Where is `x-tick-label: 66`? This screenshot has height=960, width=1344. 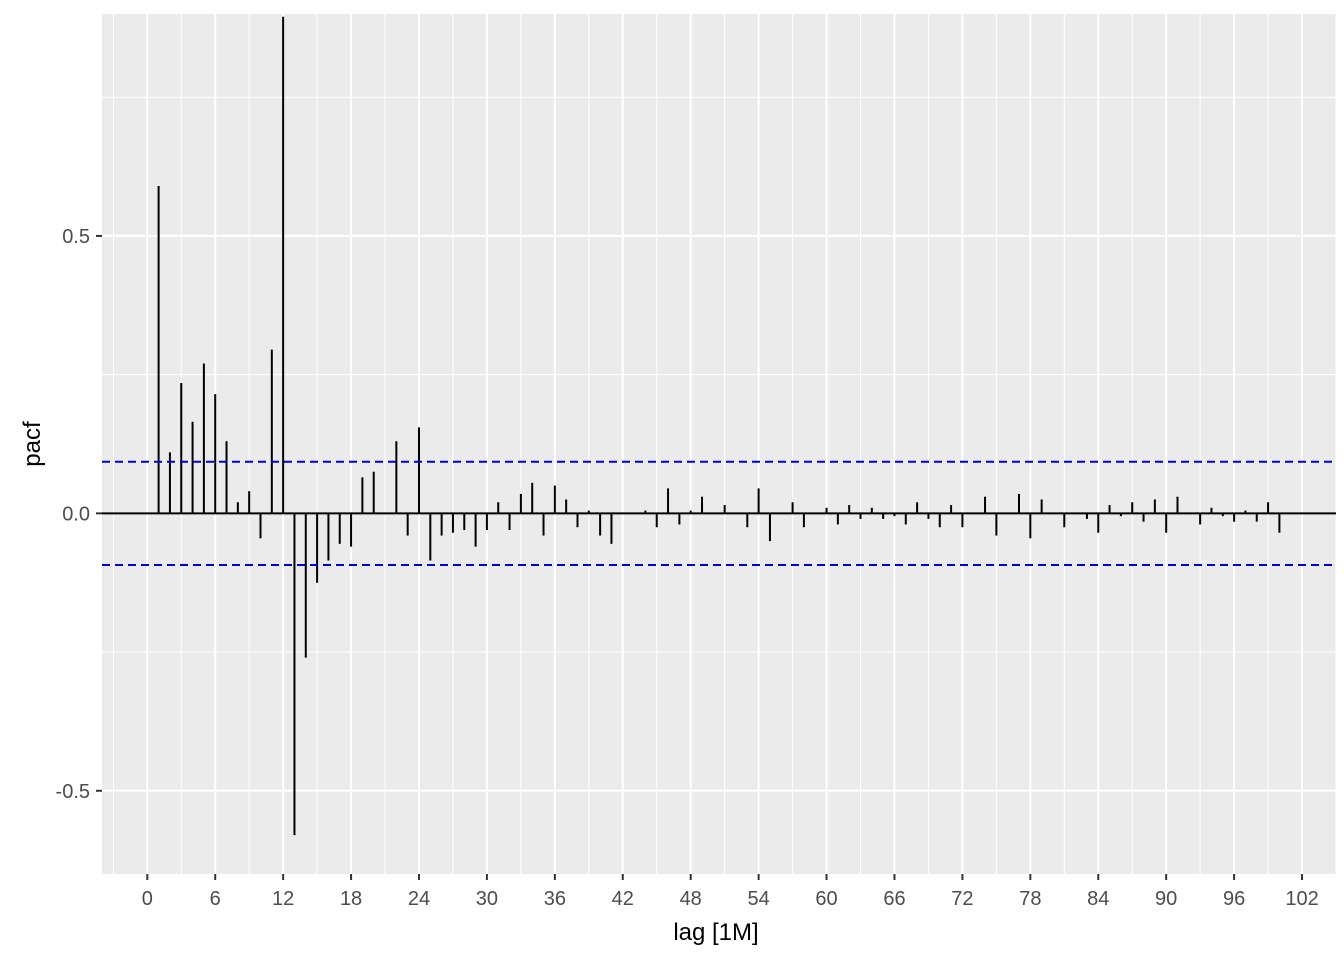 x-tick-label: 66 is located at coordinates (894, 899).